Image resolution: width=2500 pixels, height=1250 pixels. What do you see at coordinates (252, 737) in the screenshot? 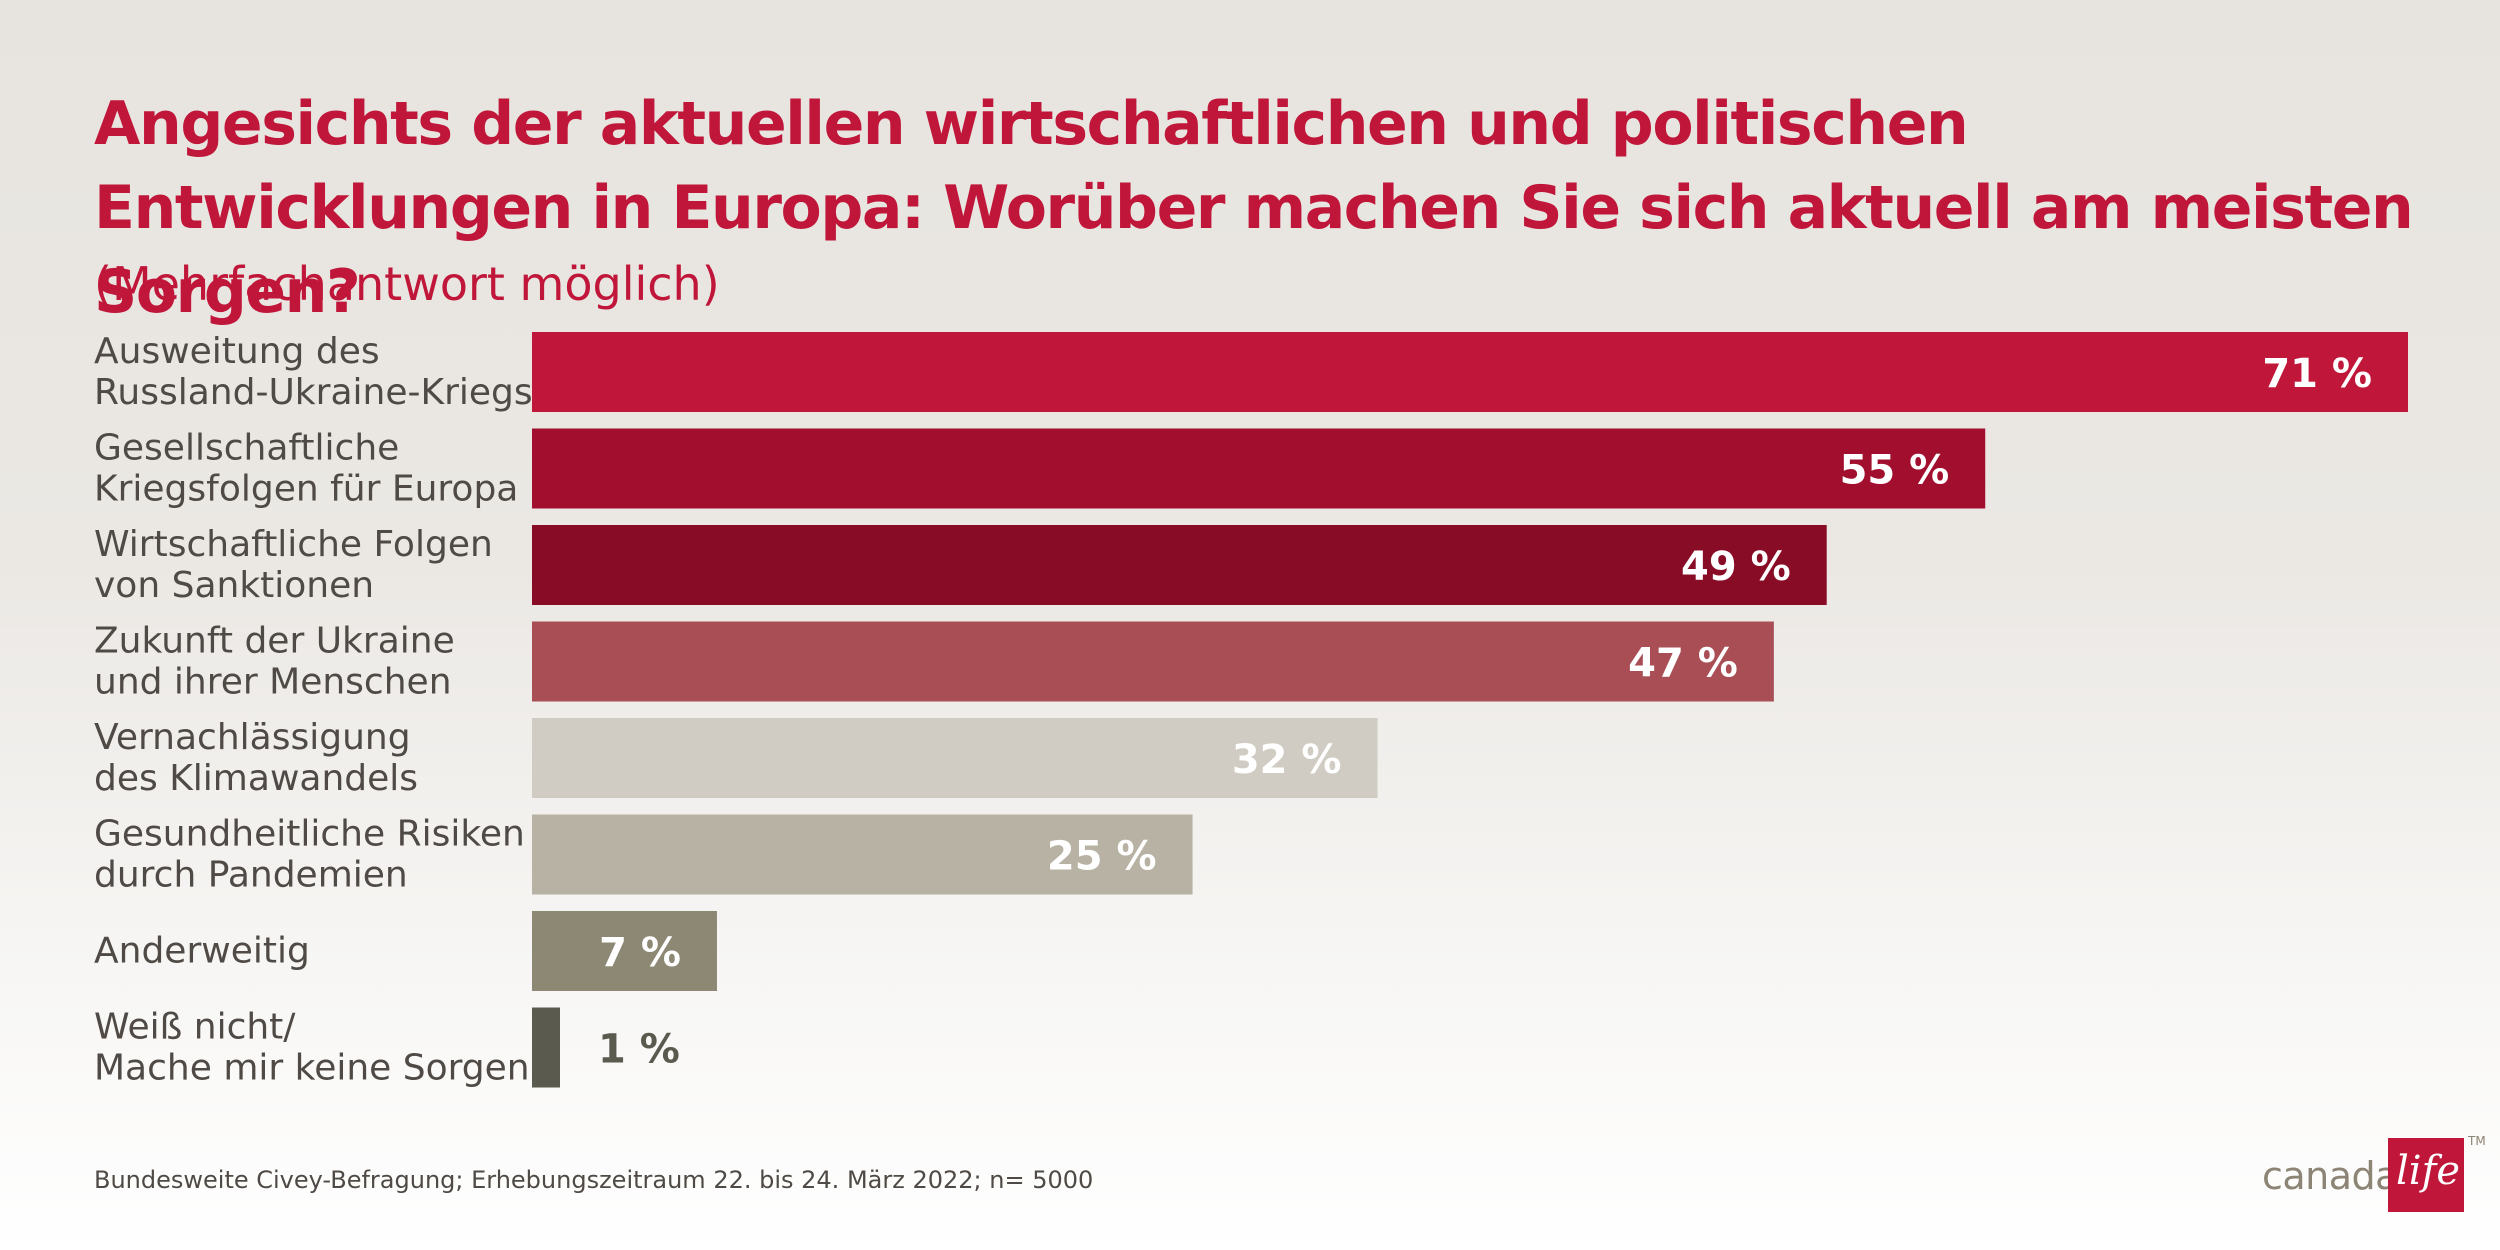
I see `category-label-4-line-0: Vernachlässigung` at bounding box center [252, 737].